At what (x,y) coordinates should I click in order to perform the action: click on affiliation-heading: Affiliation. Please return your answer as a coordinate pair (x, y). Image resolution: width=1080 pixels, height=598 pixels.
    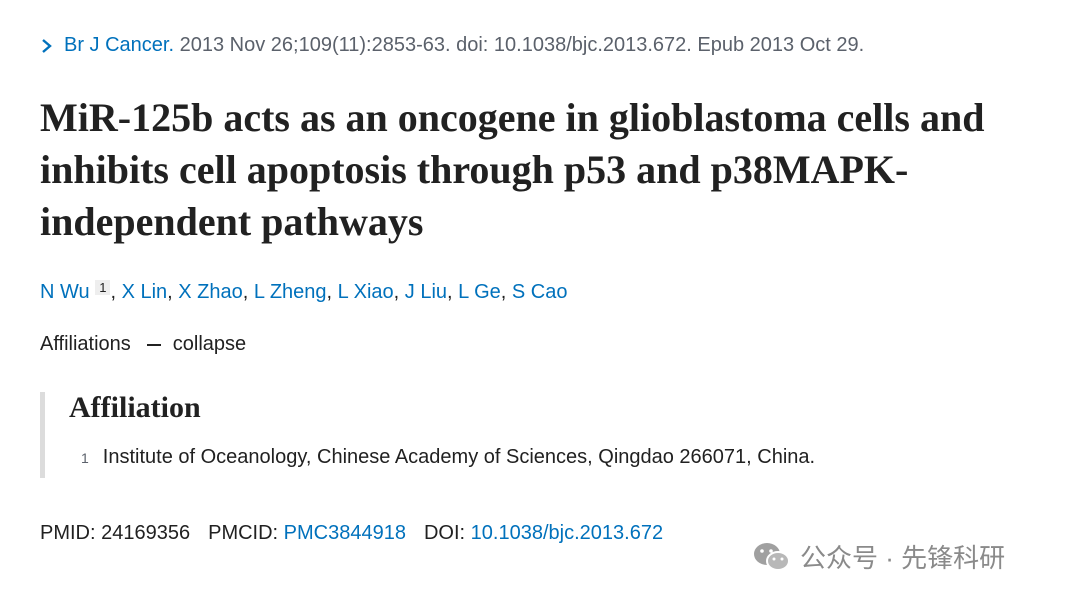
    Looking at the image, I should click on (135, 407).